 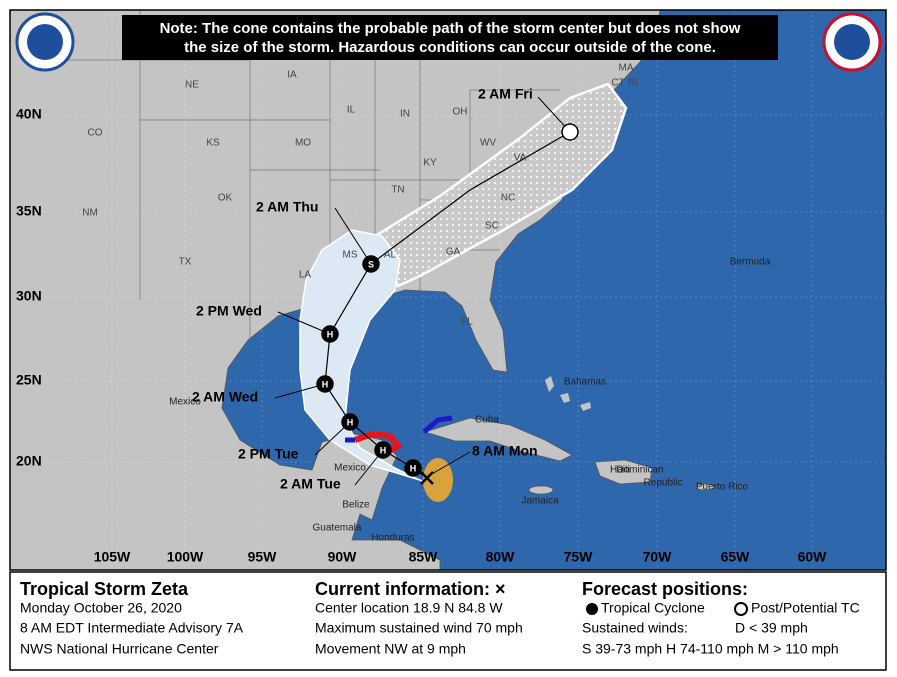 What do you see at coordinates (104, 589) in the screenshot?
I see `storm-name: Tropical Storm Zeta` at bounding box center [104, 589].